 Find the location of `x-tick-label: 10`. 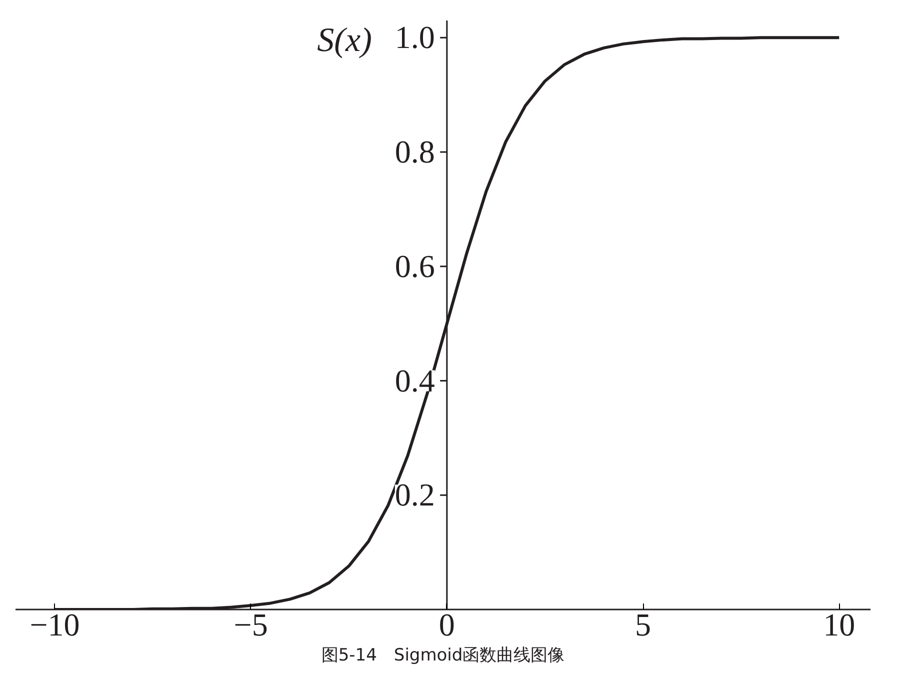

x-tick-label: 10 is located at coordinates (839, 624).